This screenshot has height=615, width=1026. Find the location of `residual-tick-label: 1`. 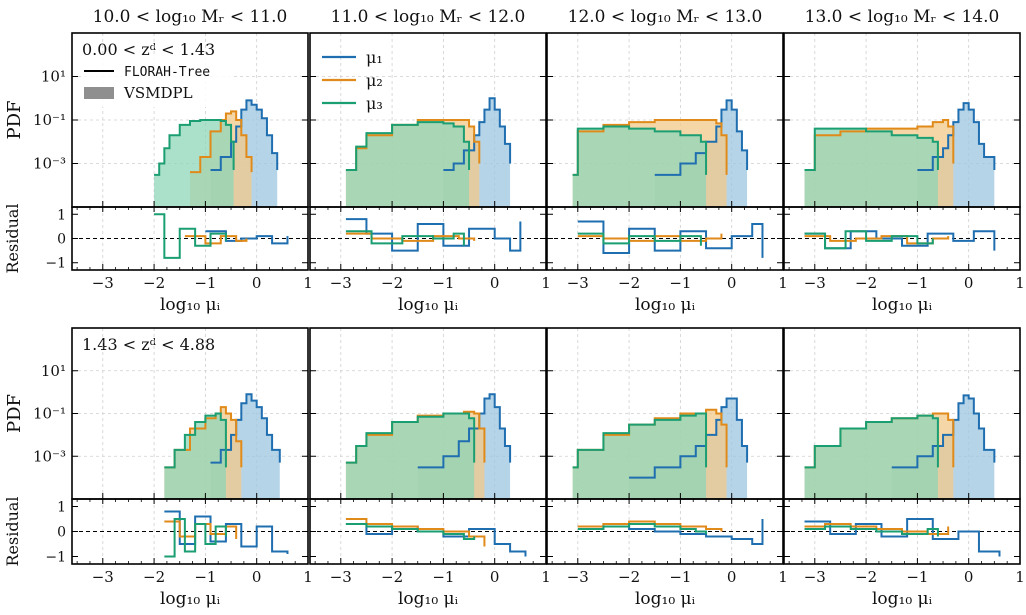

residual-tick-label: 1 is located at coordinates (61, 508).